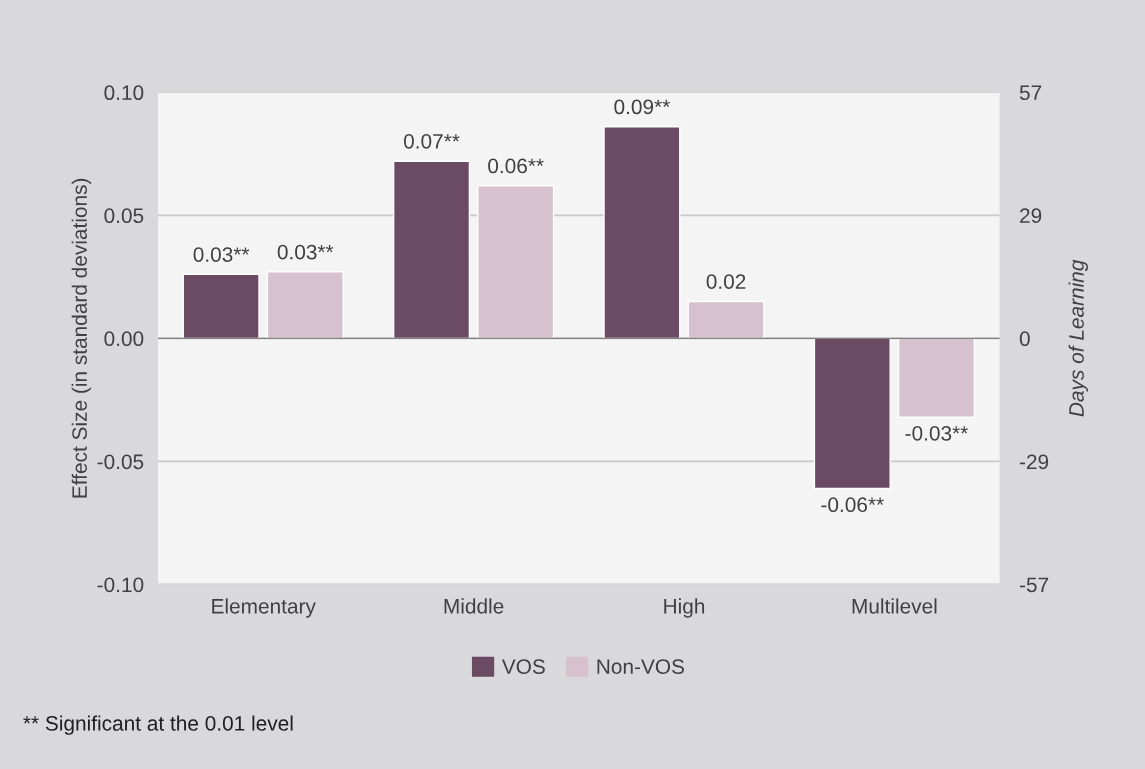  Describe the element at coordinates (684, 608) in the screenshot. I see `x-tick-label: High` at that location.